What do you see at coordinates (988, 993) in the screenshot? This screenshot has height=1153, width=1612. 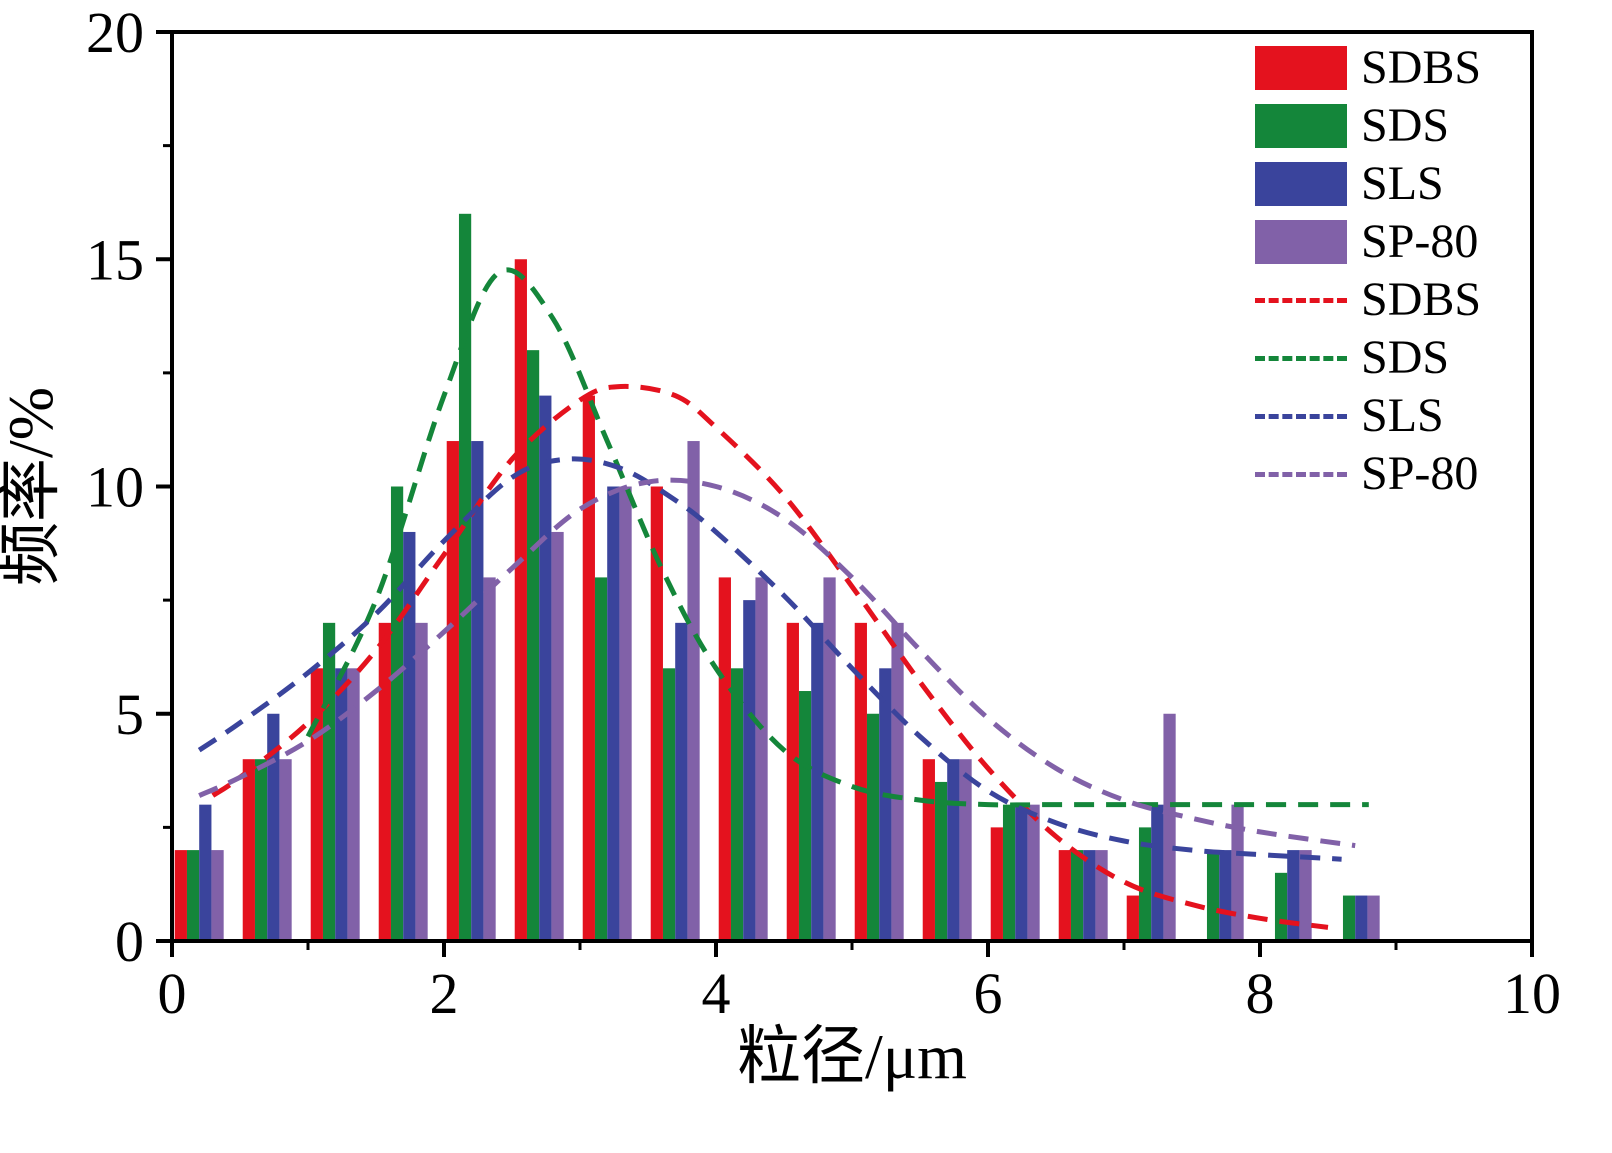 I see `x-tick-label: 6` at bounding box center [988, 993].